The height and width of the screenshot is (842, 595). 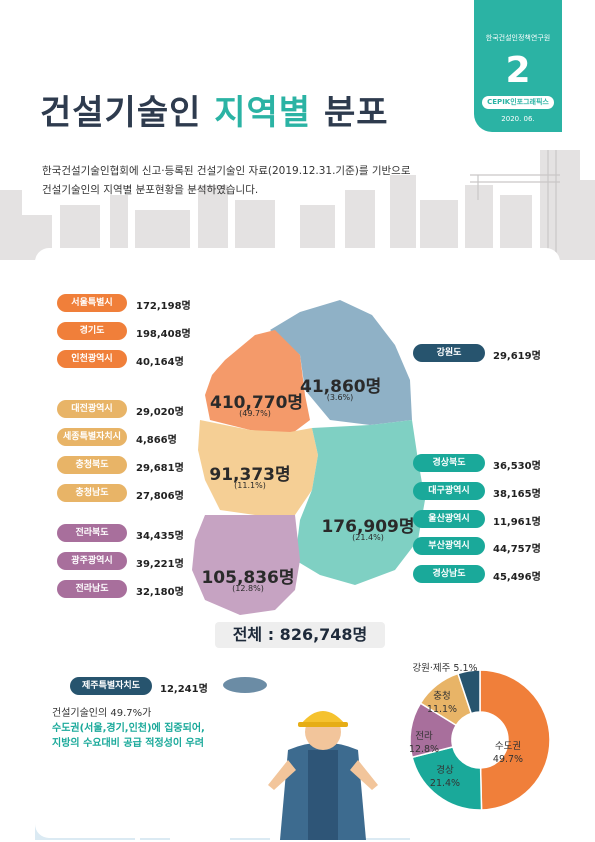 What do you see at coordinates (449, 463) in the screenshot?
I see `right-tag-1: 경상북도` at bounding box center [449, 463].